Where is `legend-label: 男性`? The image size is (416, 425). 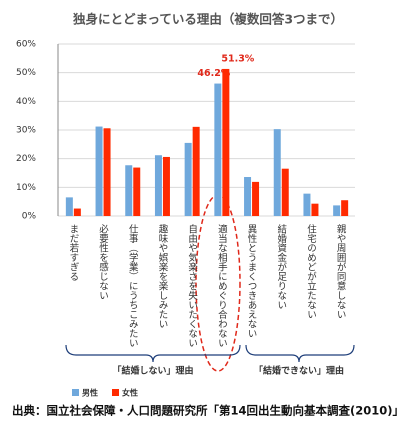
legend-label: 男性 is located at coordinates (90, 393).